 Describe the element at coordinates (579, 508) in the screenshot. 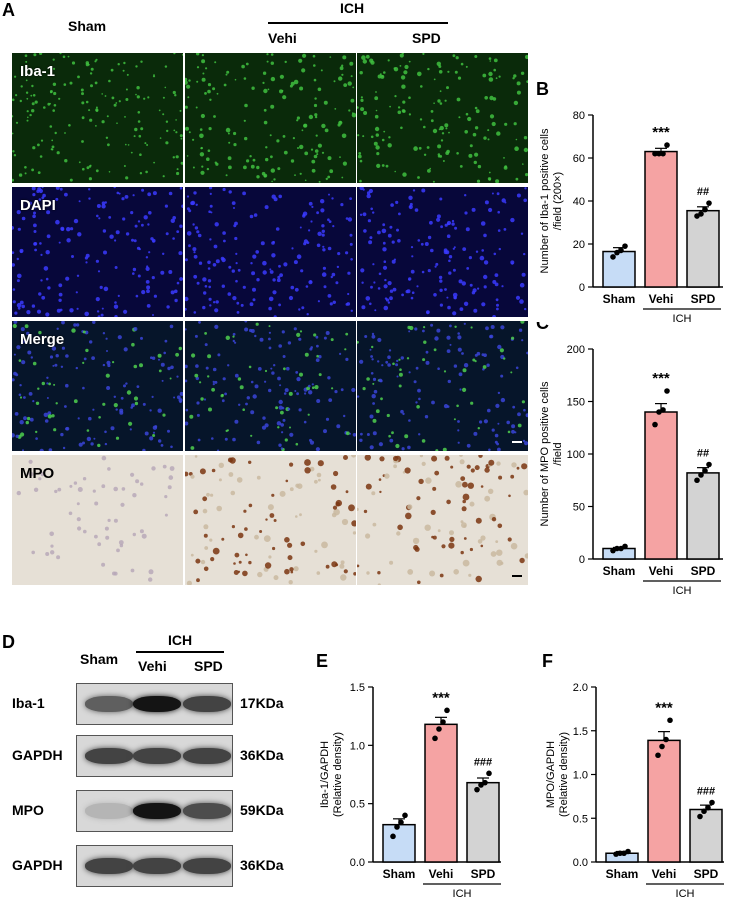

I see `y-tick-label: 50` at that location.